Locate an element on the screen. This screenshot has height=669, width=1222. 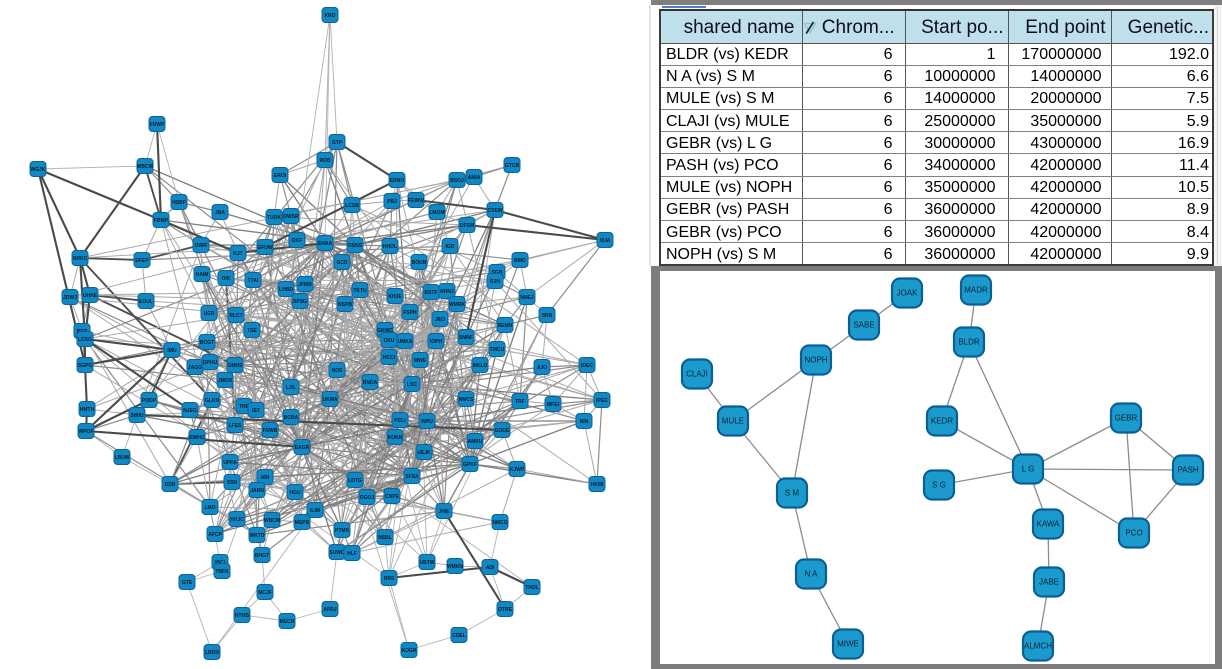
svg-text: MKLD is located at coordinates (480, 366).